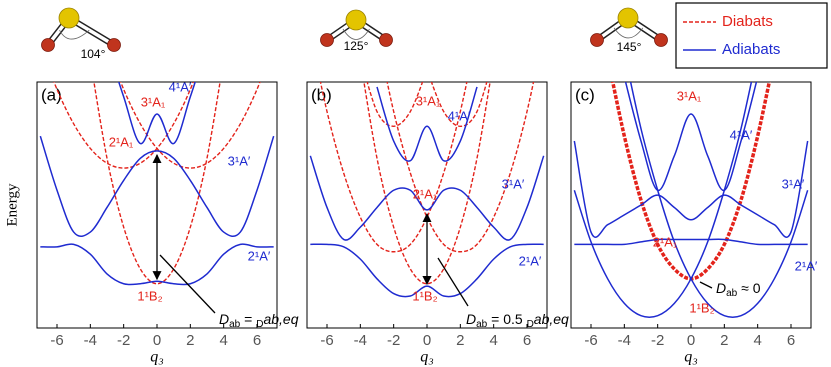  What do you see at coordinates (585, 94) in the screenshot?
I see `panel-label: (c)` at bounding box center [585, 94].